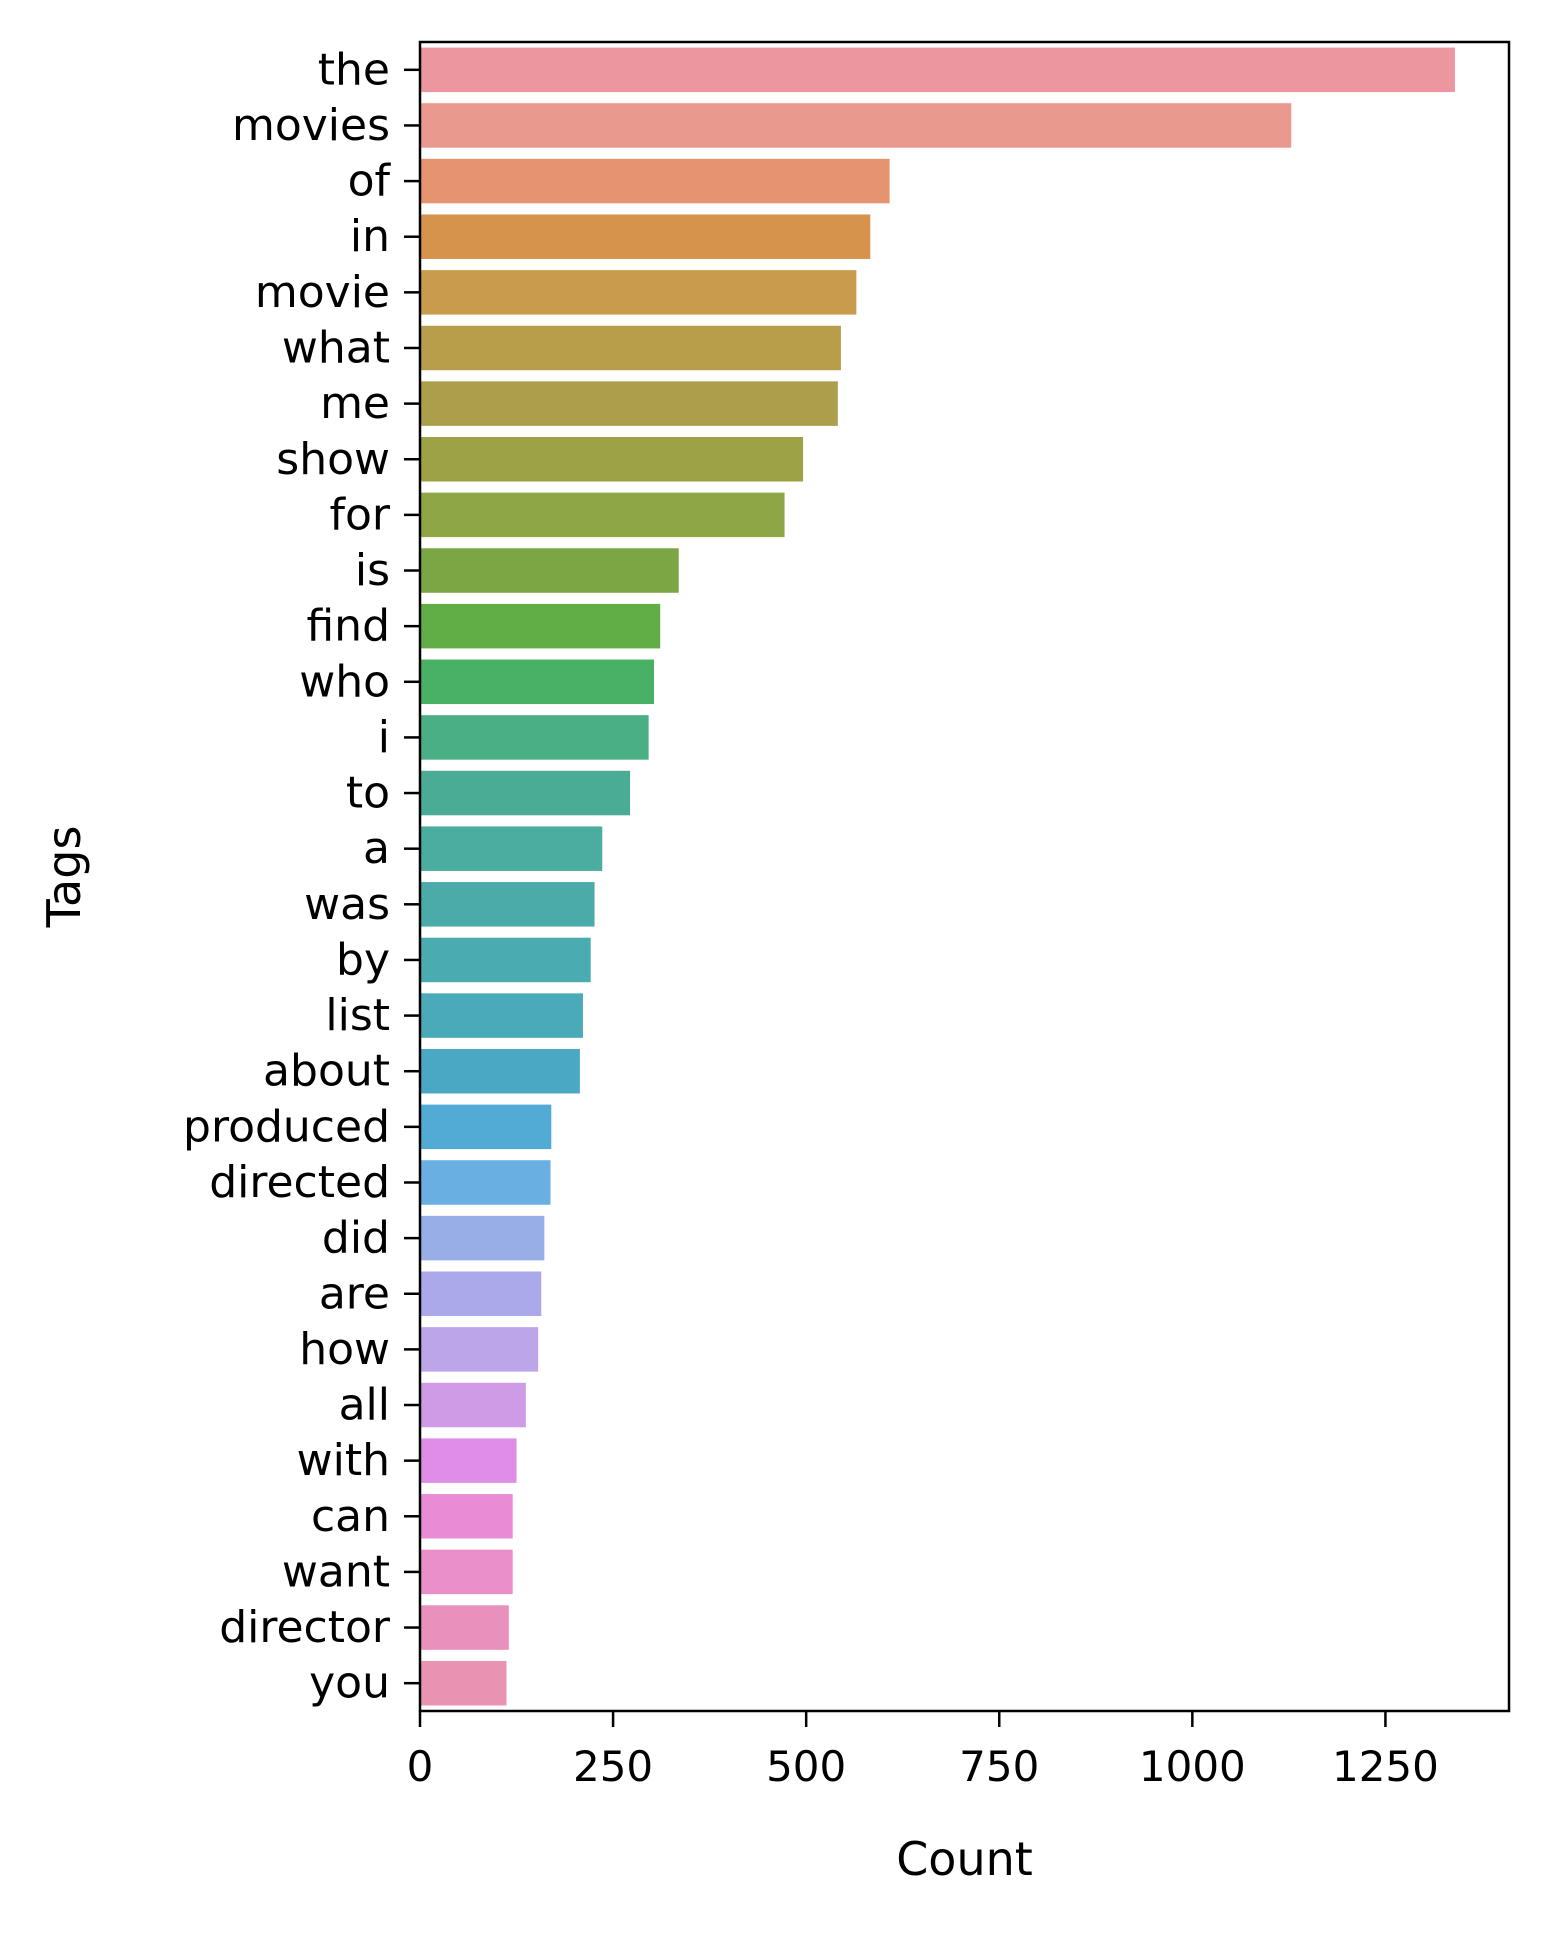  I want to click on bar-movie, so click(638, 292).